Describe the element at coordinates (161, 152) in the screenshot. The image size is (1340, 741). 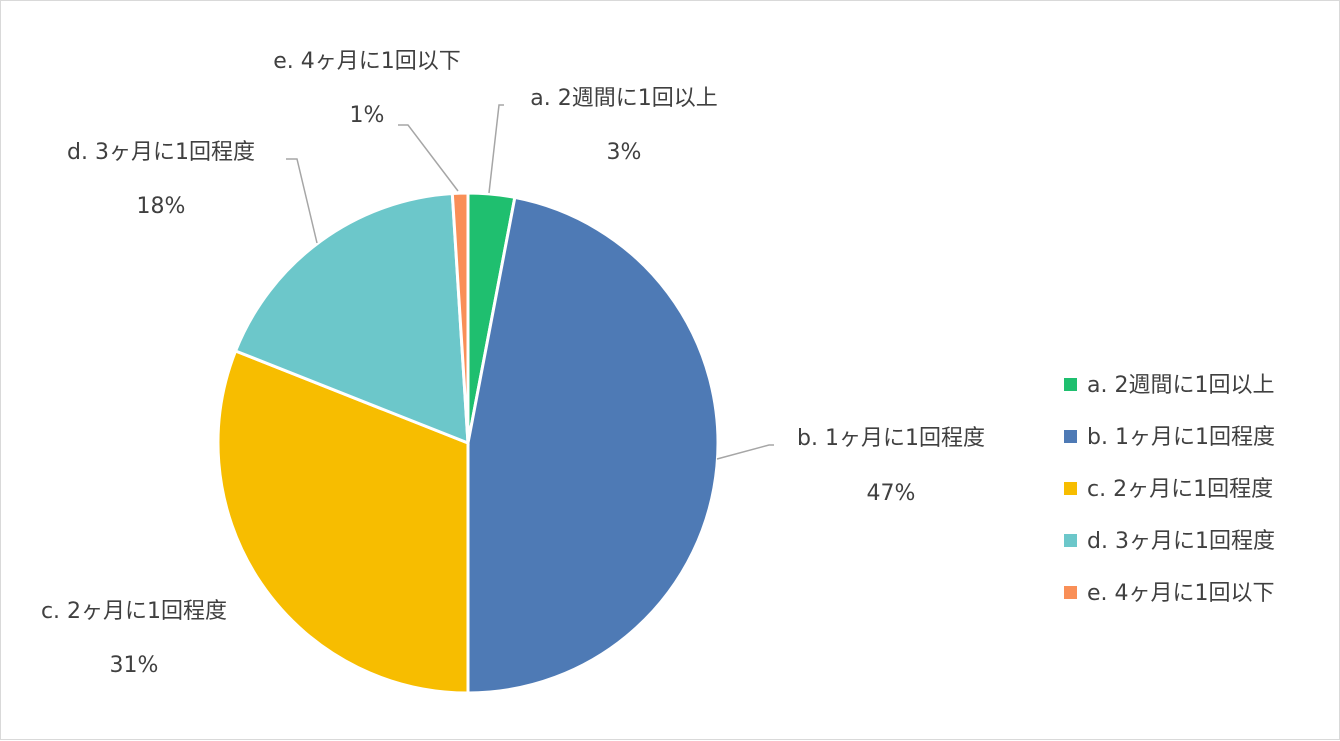
I see `data-label-category-d: d. 3ヶ月に1回程度` at that location.